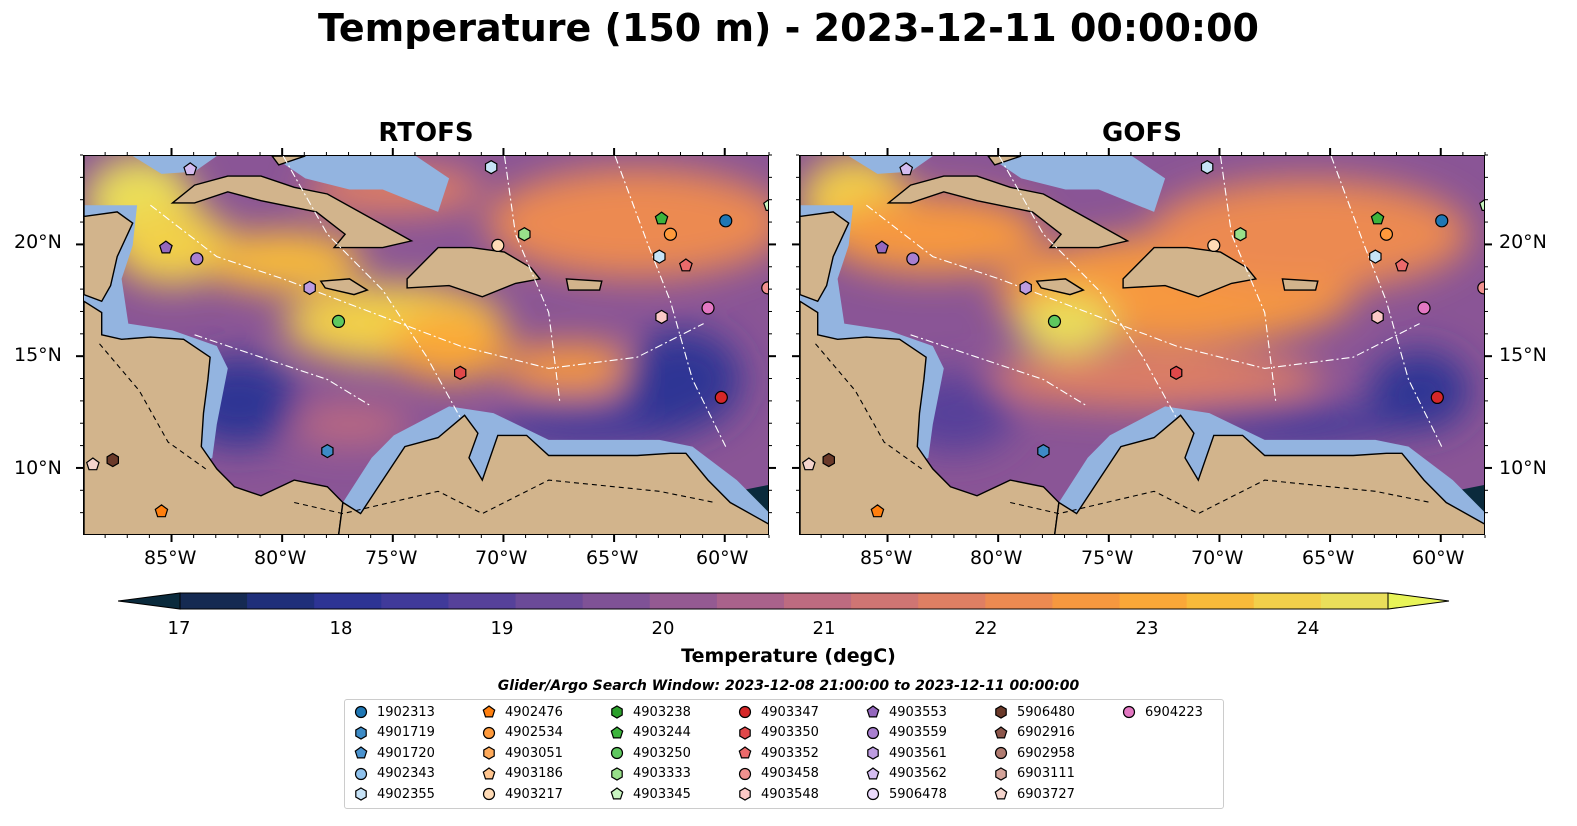  I want to click on legend-item: 4903562, so click(906, 774).